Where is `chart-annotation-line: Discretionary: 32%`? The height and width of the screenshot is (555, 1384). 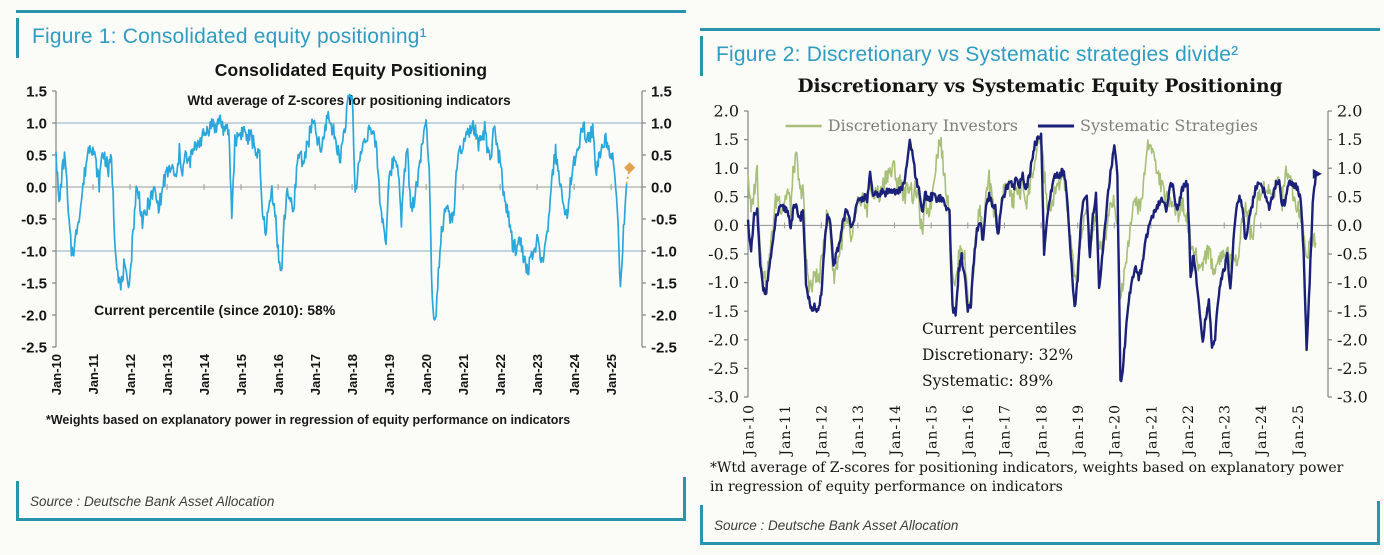
chart-annotation-line: Discretionary: 32% is located at coordinates (997, 355).